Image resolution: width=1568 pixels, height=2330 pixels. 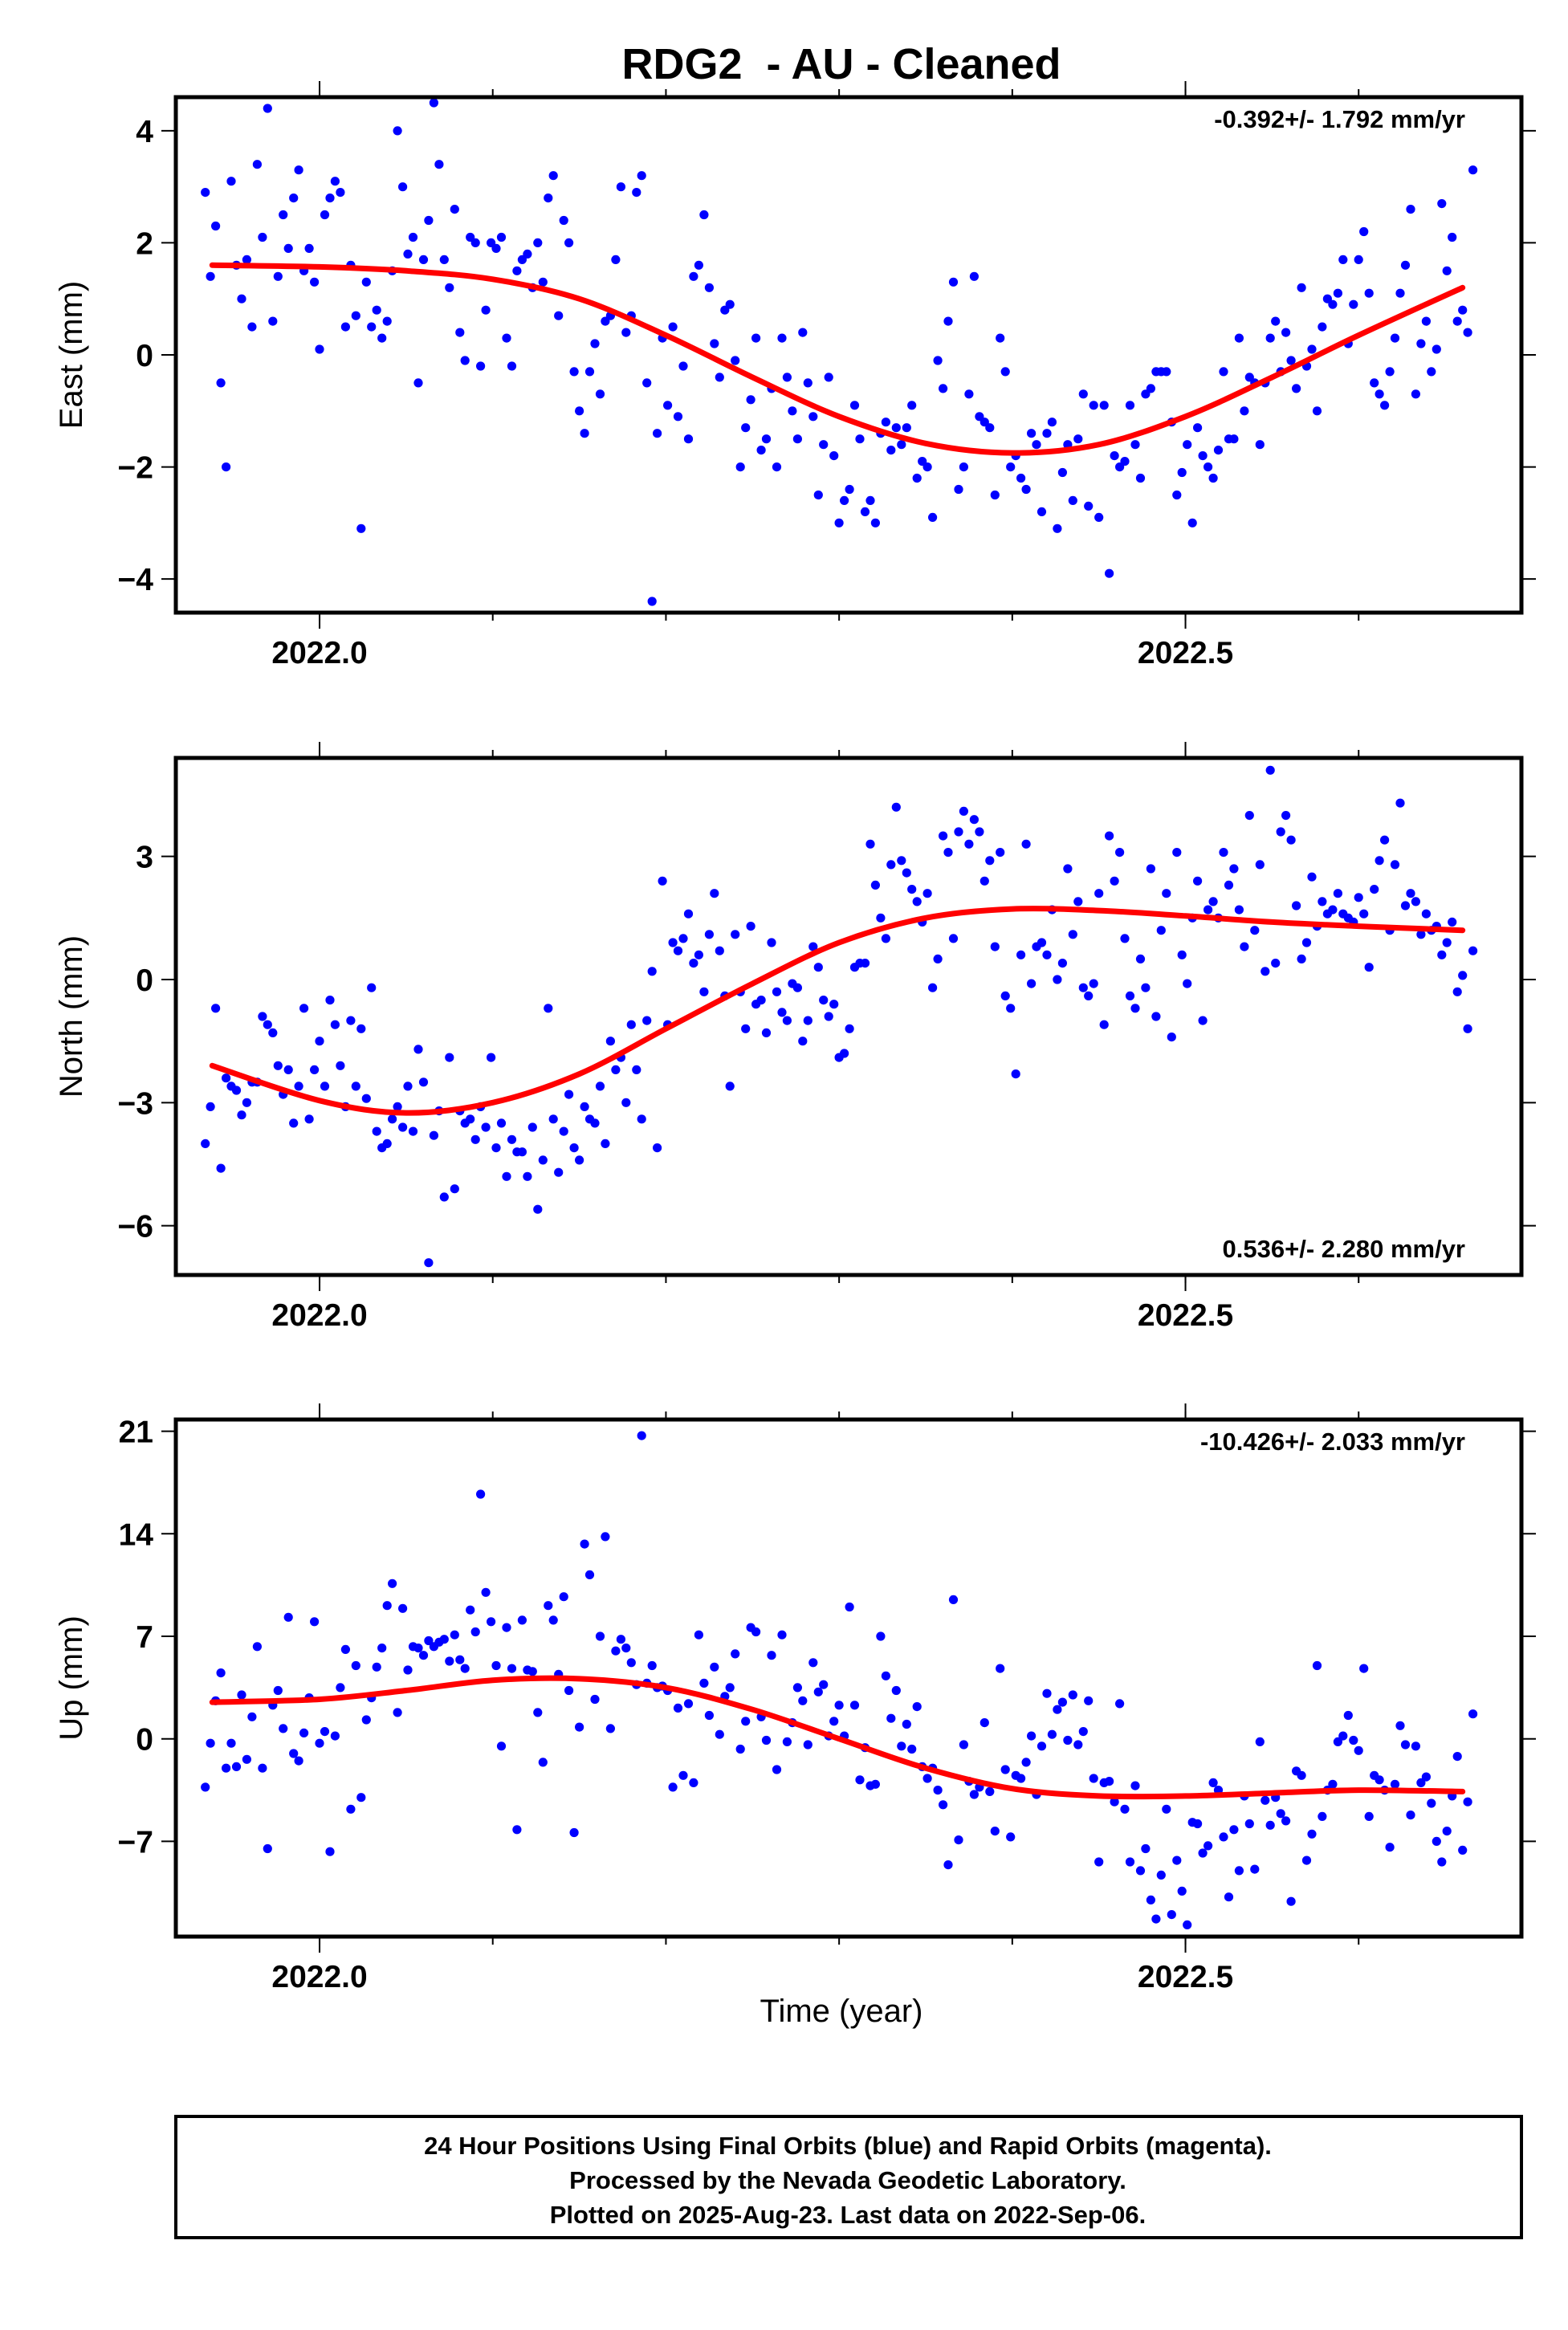 I want to click on up-y-tick-label: 21, so click(x=136, y=1433).